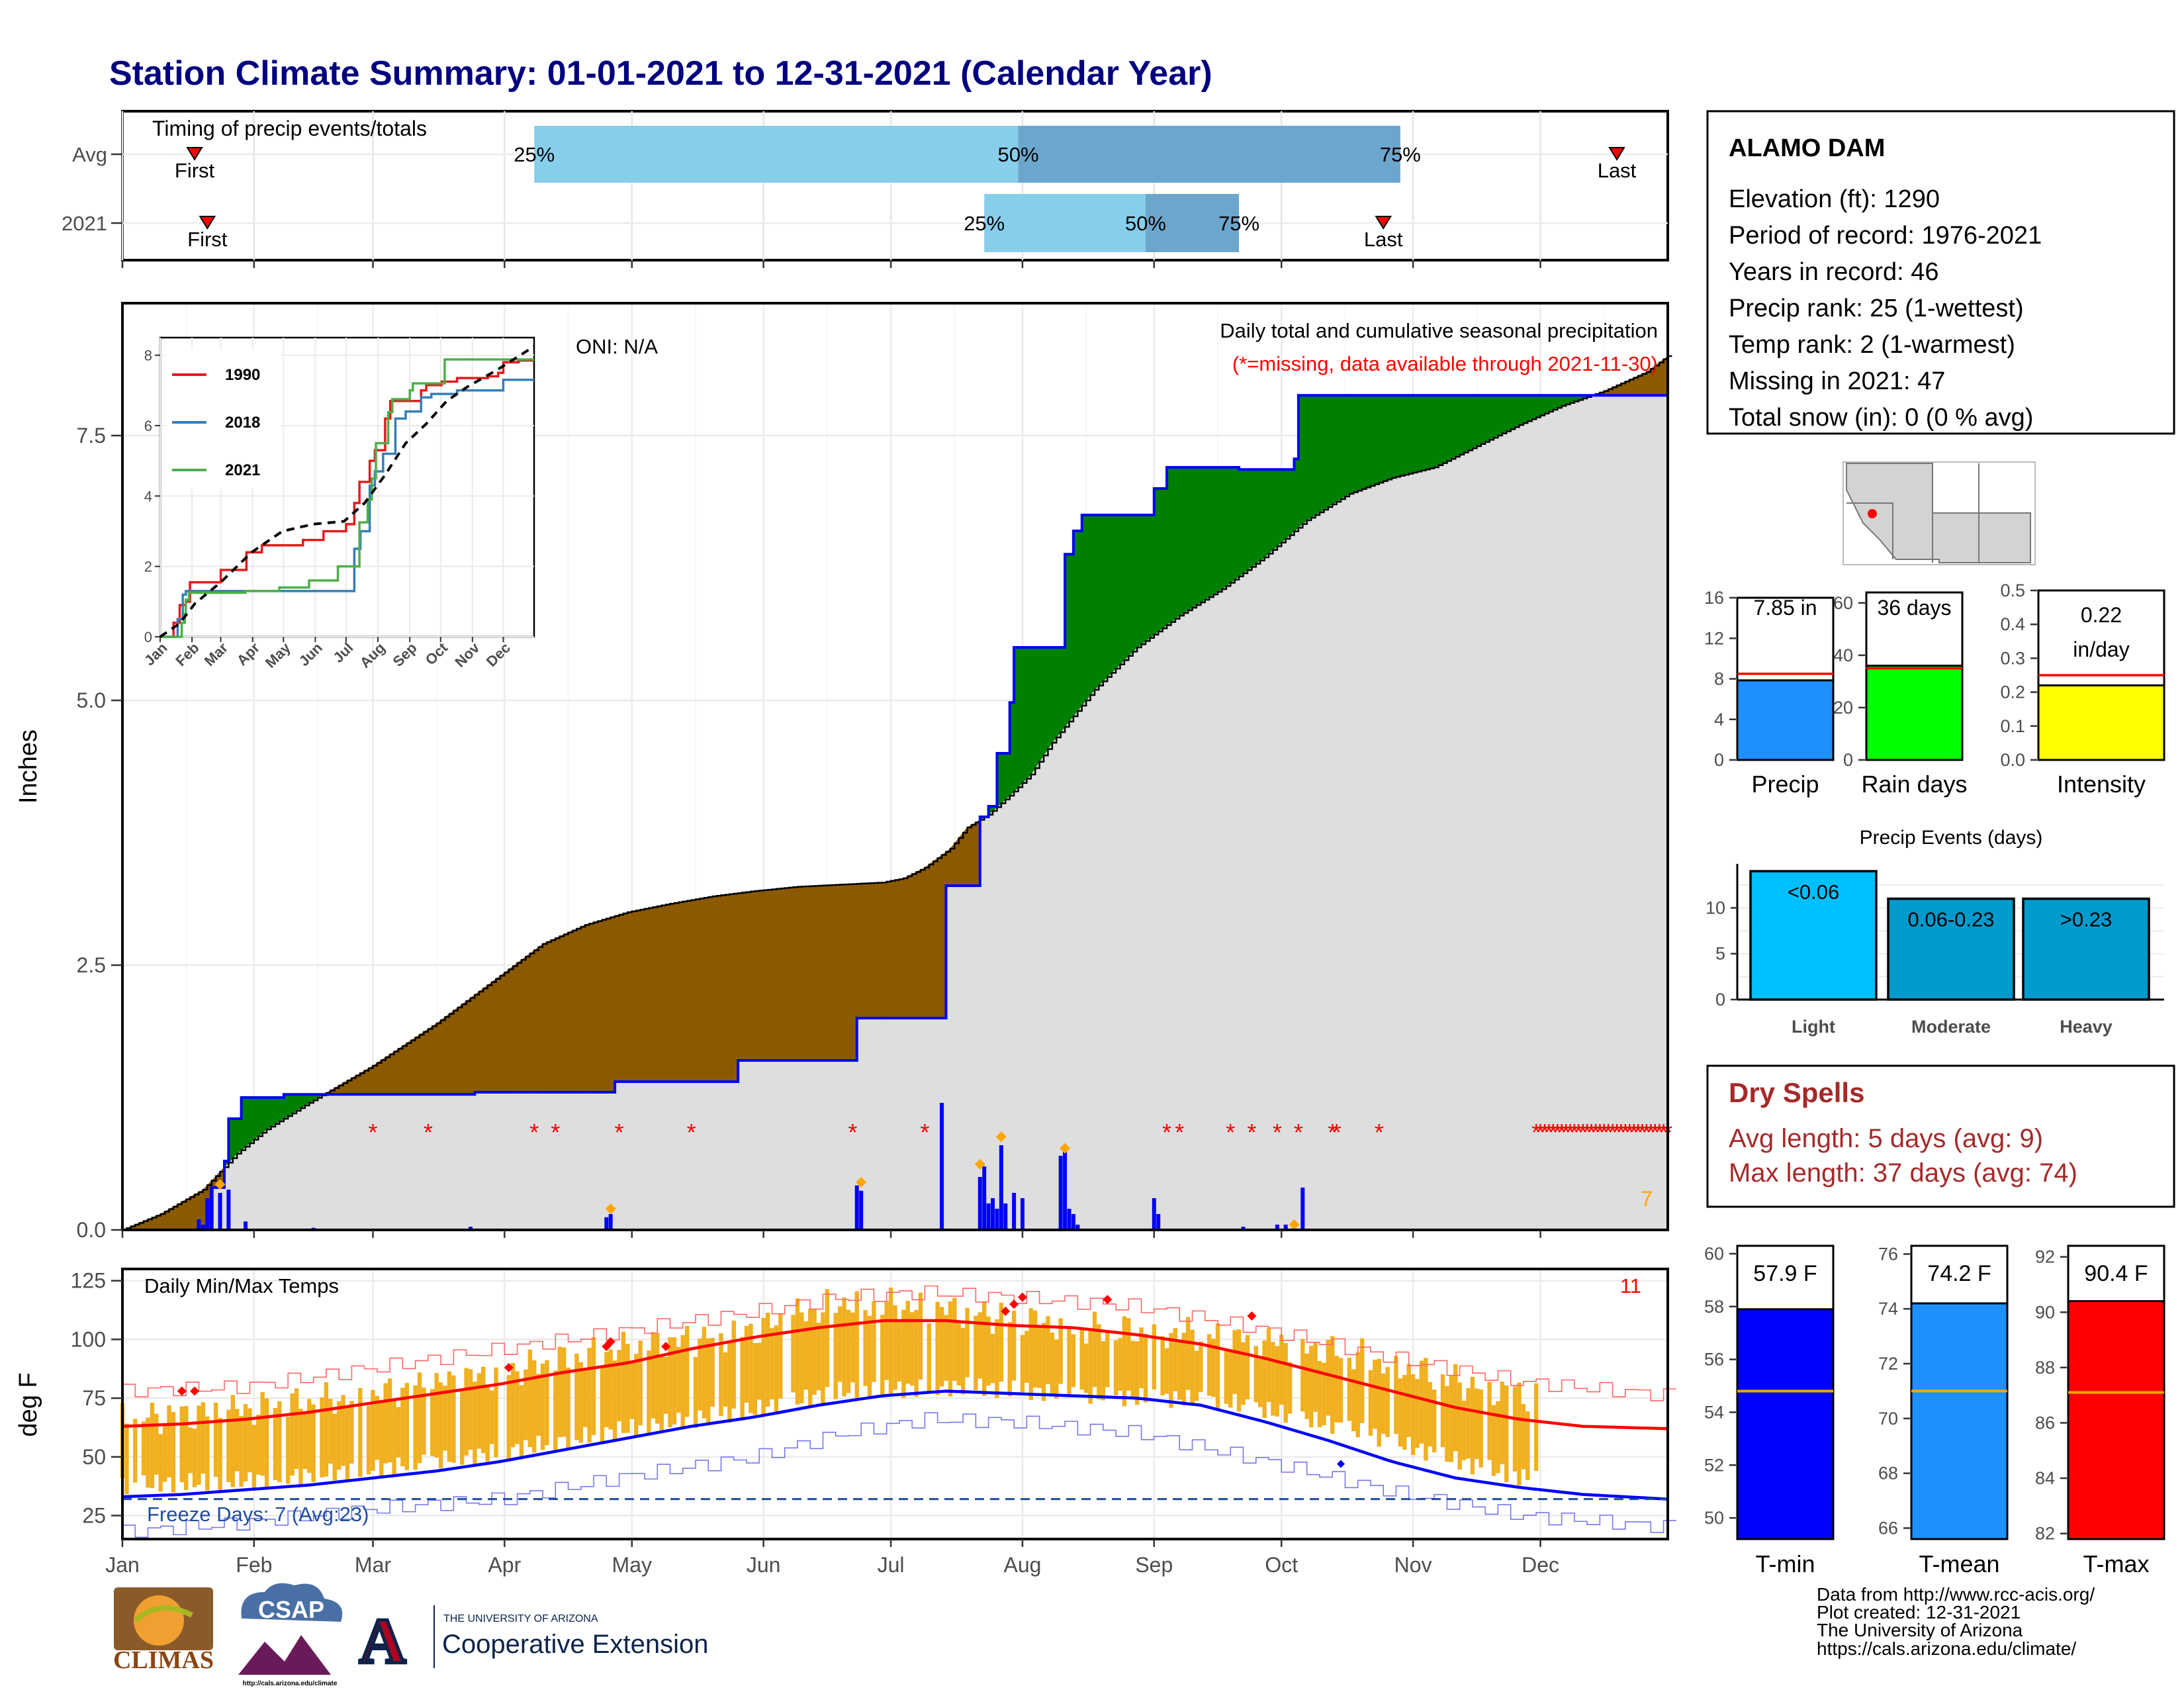 The width and height of the screenshot is (2184, 1688). Describe the element at coordinates (242, 470) in the screenshot. I see `inset-legend-label: 2021` at that location.